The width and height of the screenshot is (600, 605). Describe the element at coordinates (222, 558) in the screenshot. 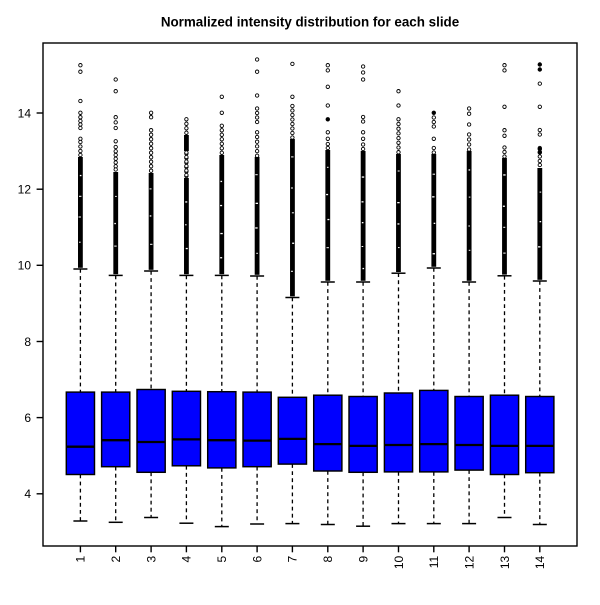

I see `svg-text: 5` at that location.